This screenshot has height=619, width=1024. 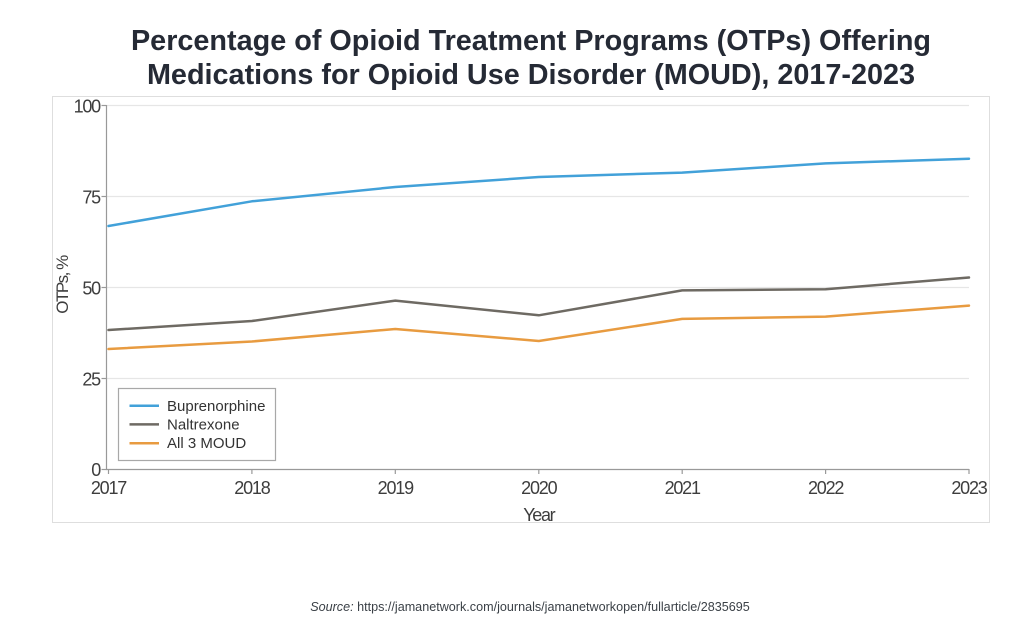 I want to click on svg-text: 2018, so click(x=252, y=488).